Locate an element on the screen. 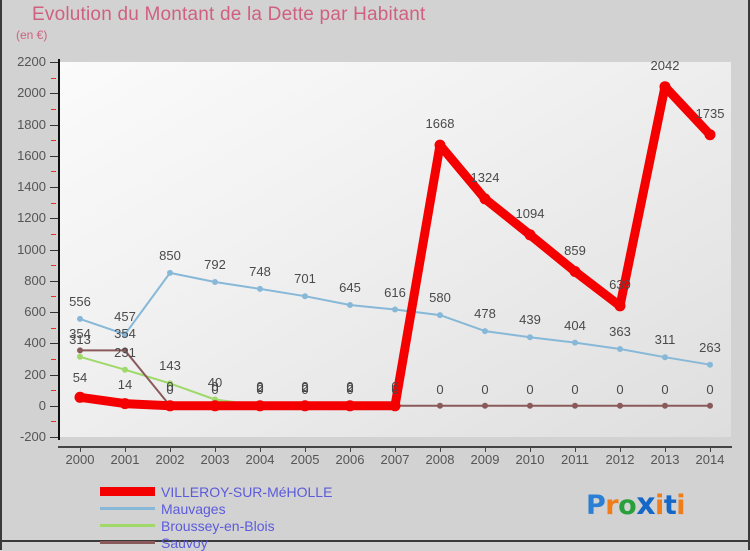  data-point-label: 40 is located at coordinates (215, 382).